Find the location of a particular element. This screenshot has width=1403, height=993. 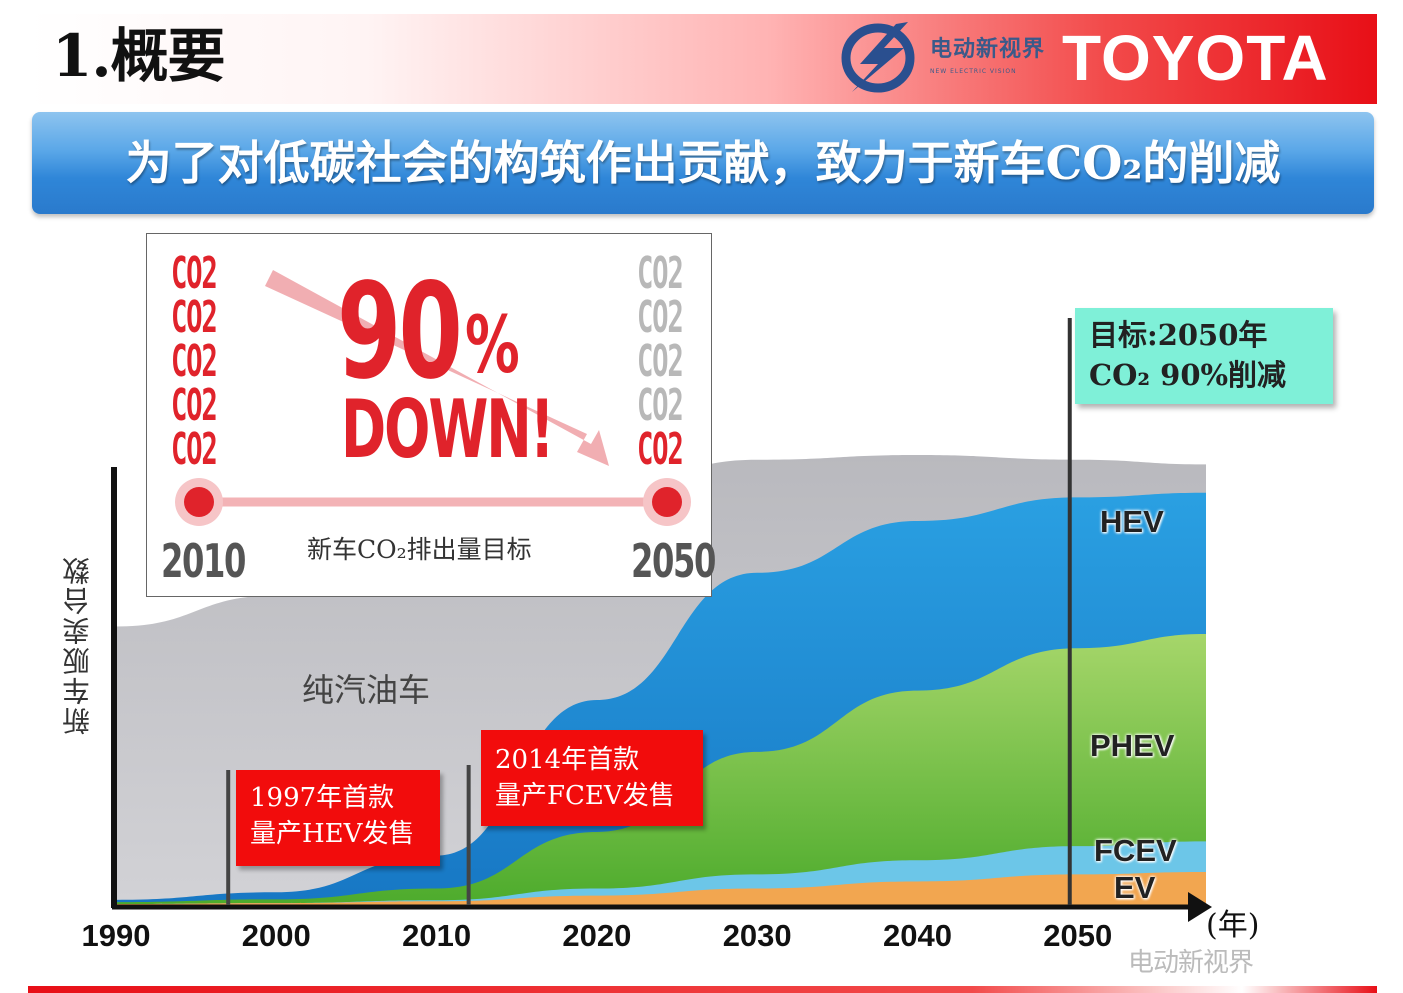

series-label-hev: HEV is located at coordinates (1132, 521).